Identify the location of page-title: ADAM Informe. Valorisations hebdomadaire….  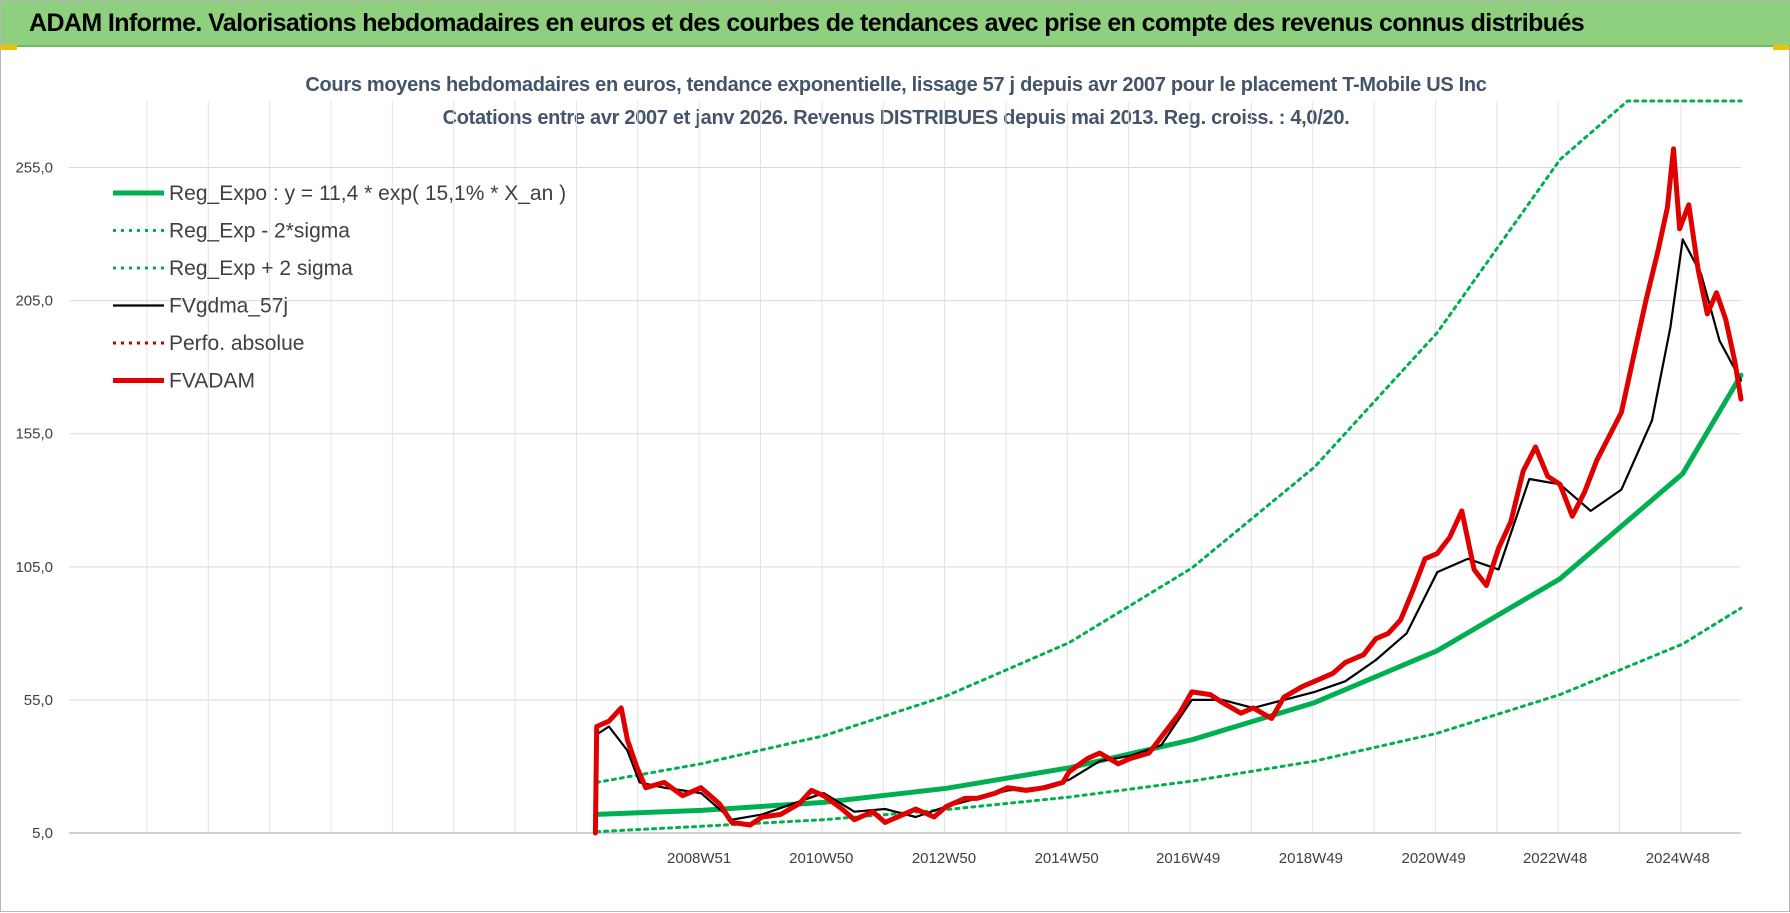
(807, 23).